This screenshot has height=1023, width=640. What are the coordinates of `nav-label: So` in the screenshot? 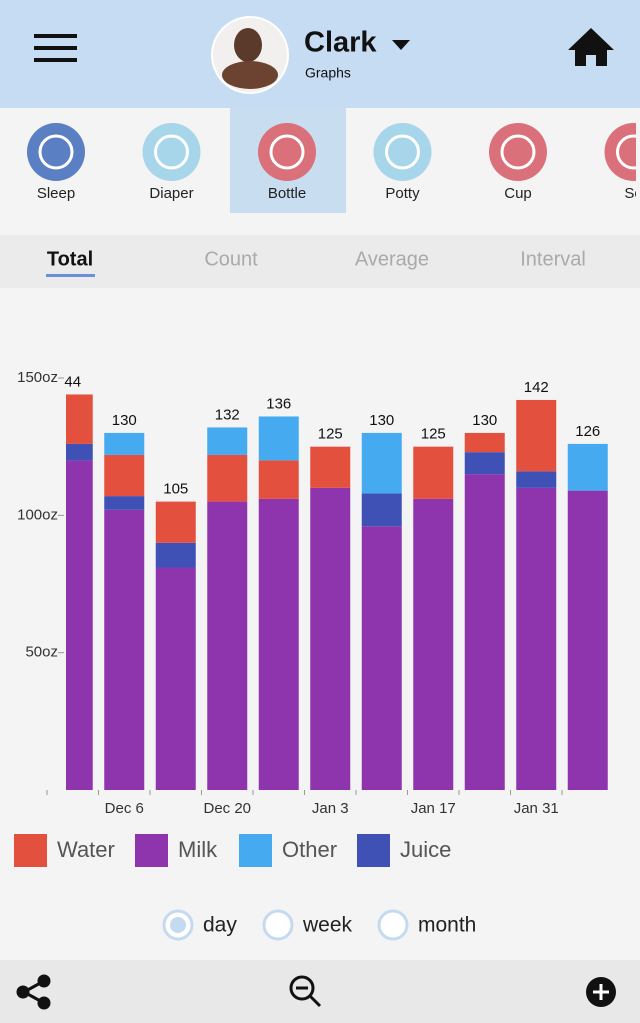 It's located at (632, 193).